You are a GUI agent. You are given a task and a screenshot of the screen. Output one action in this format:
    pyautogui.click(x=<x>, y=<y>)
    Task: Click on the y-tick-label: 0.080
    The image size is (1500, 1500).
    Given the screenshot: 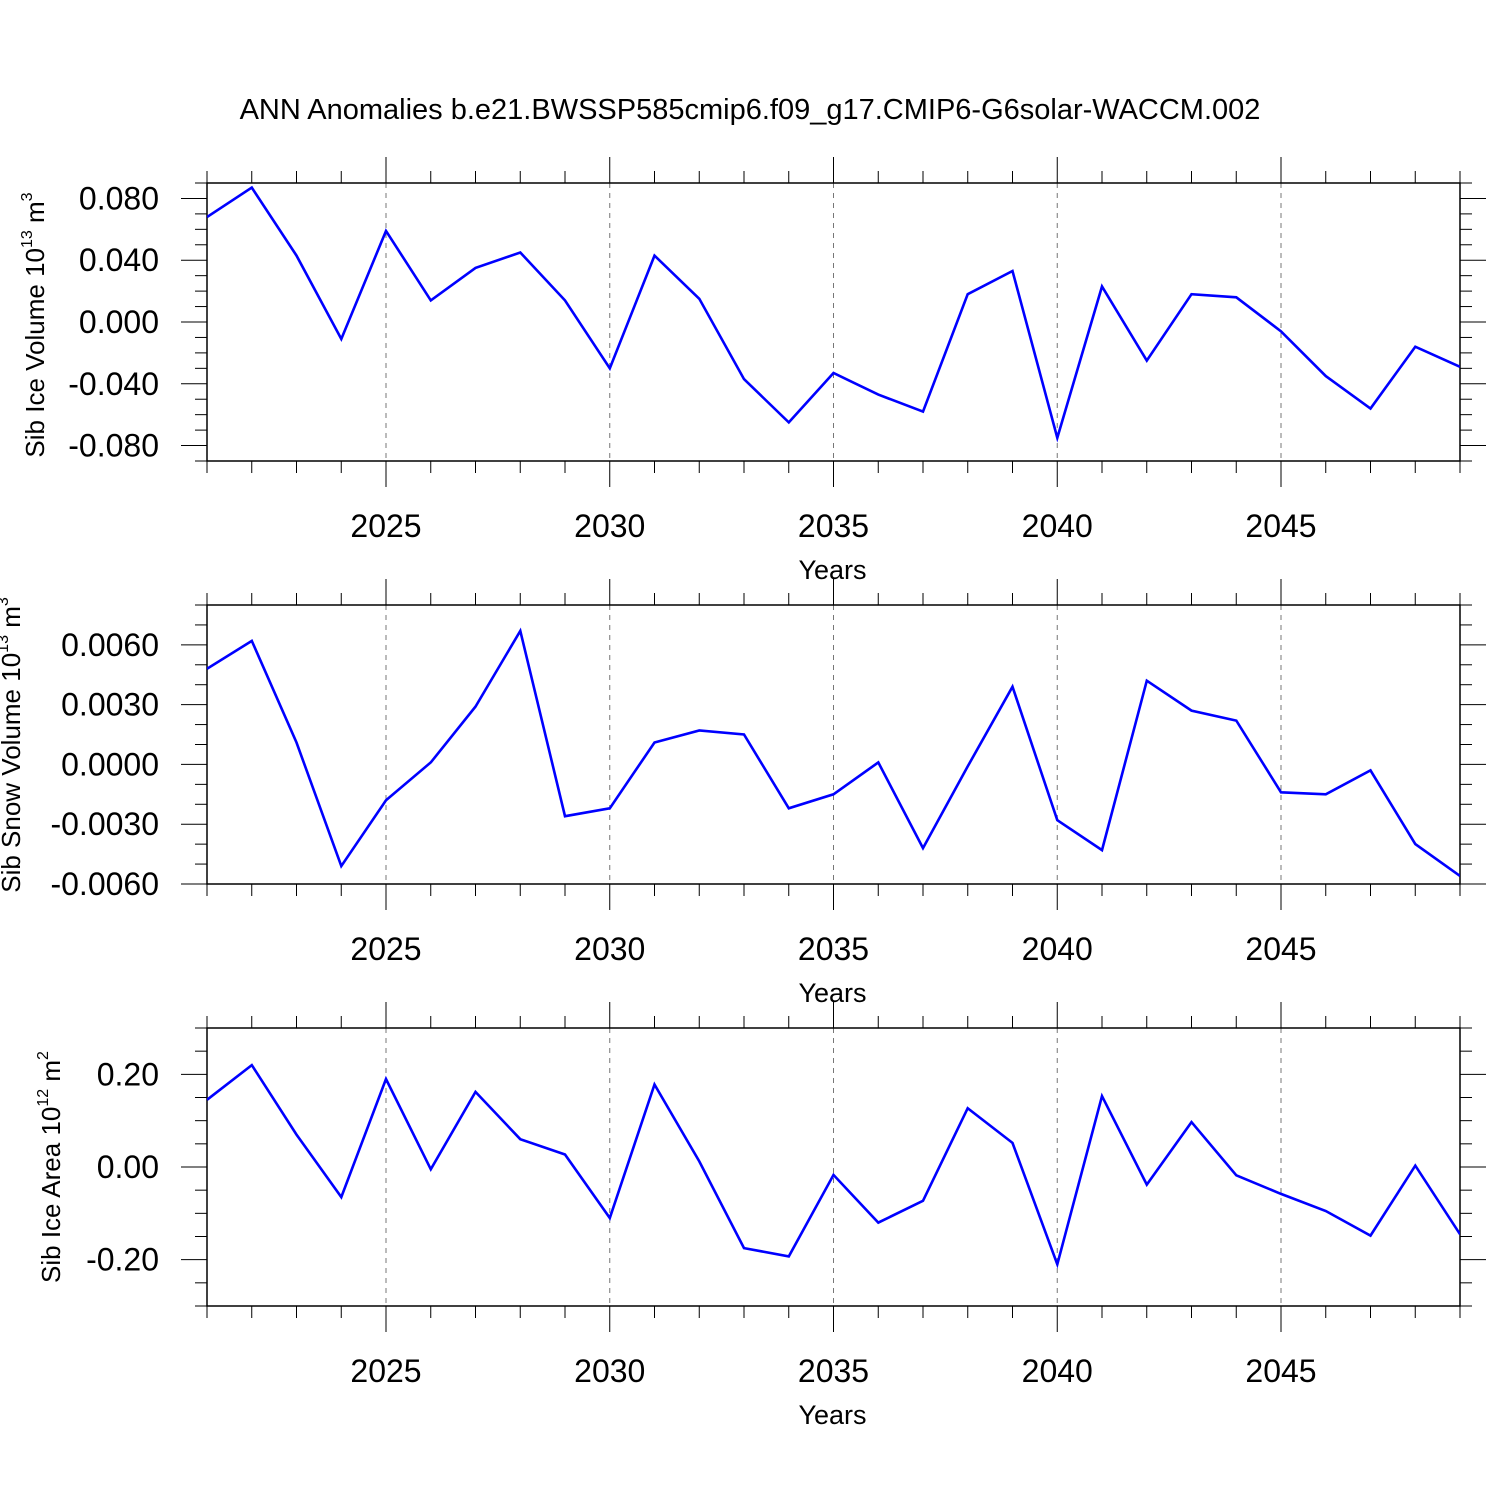 What is the action you would take?
    pyautogui.click(x=119, y=198)
    